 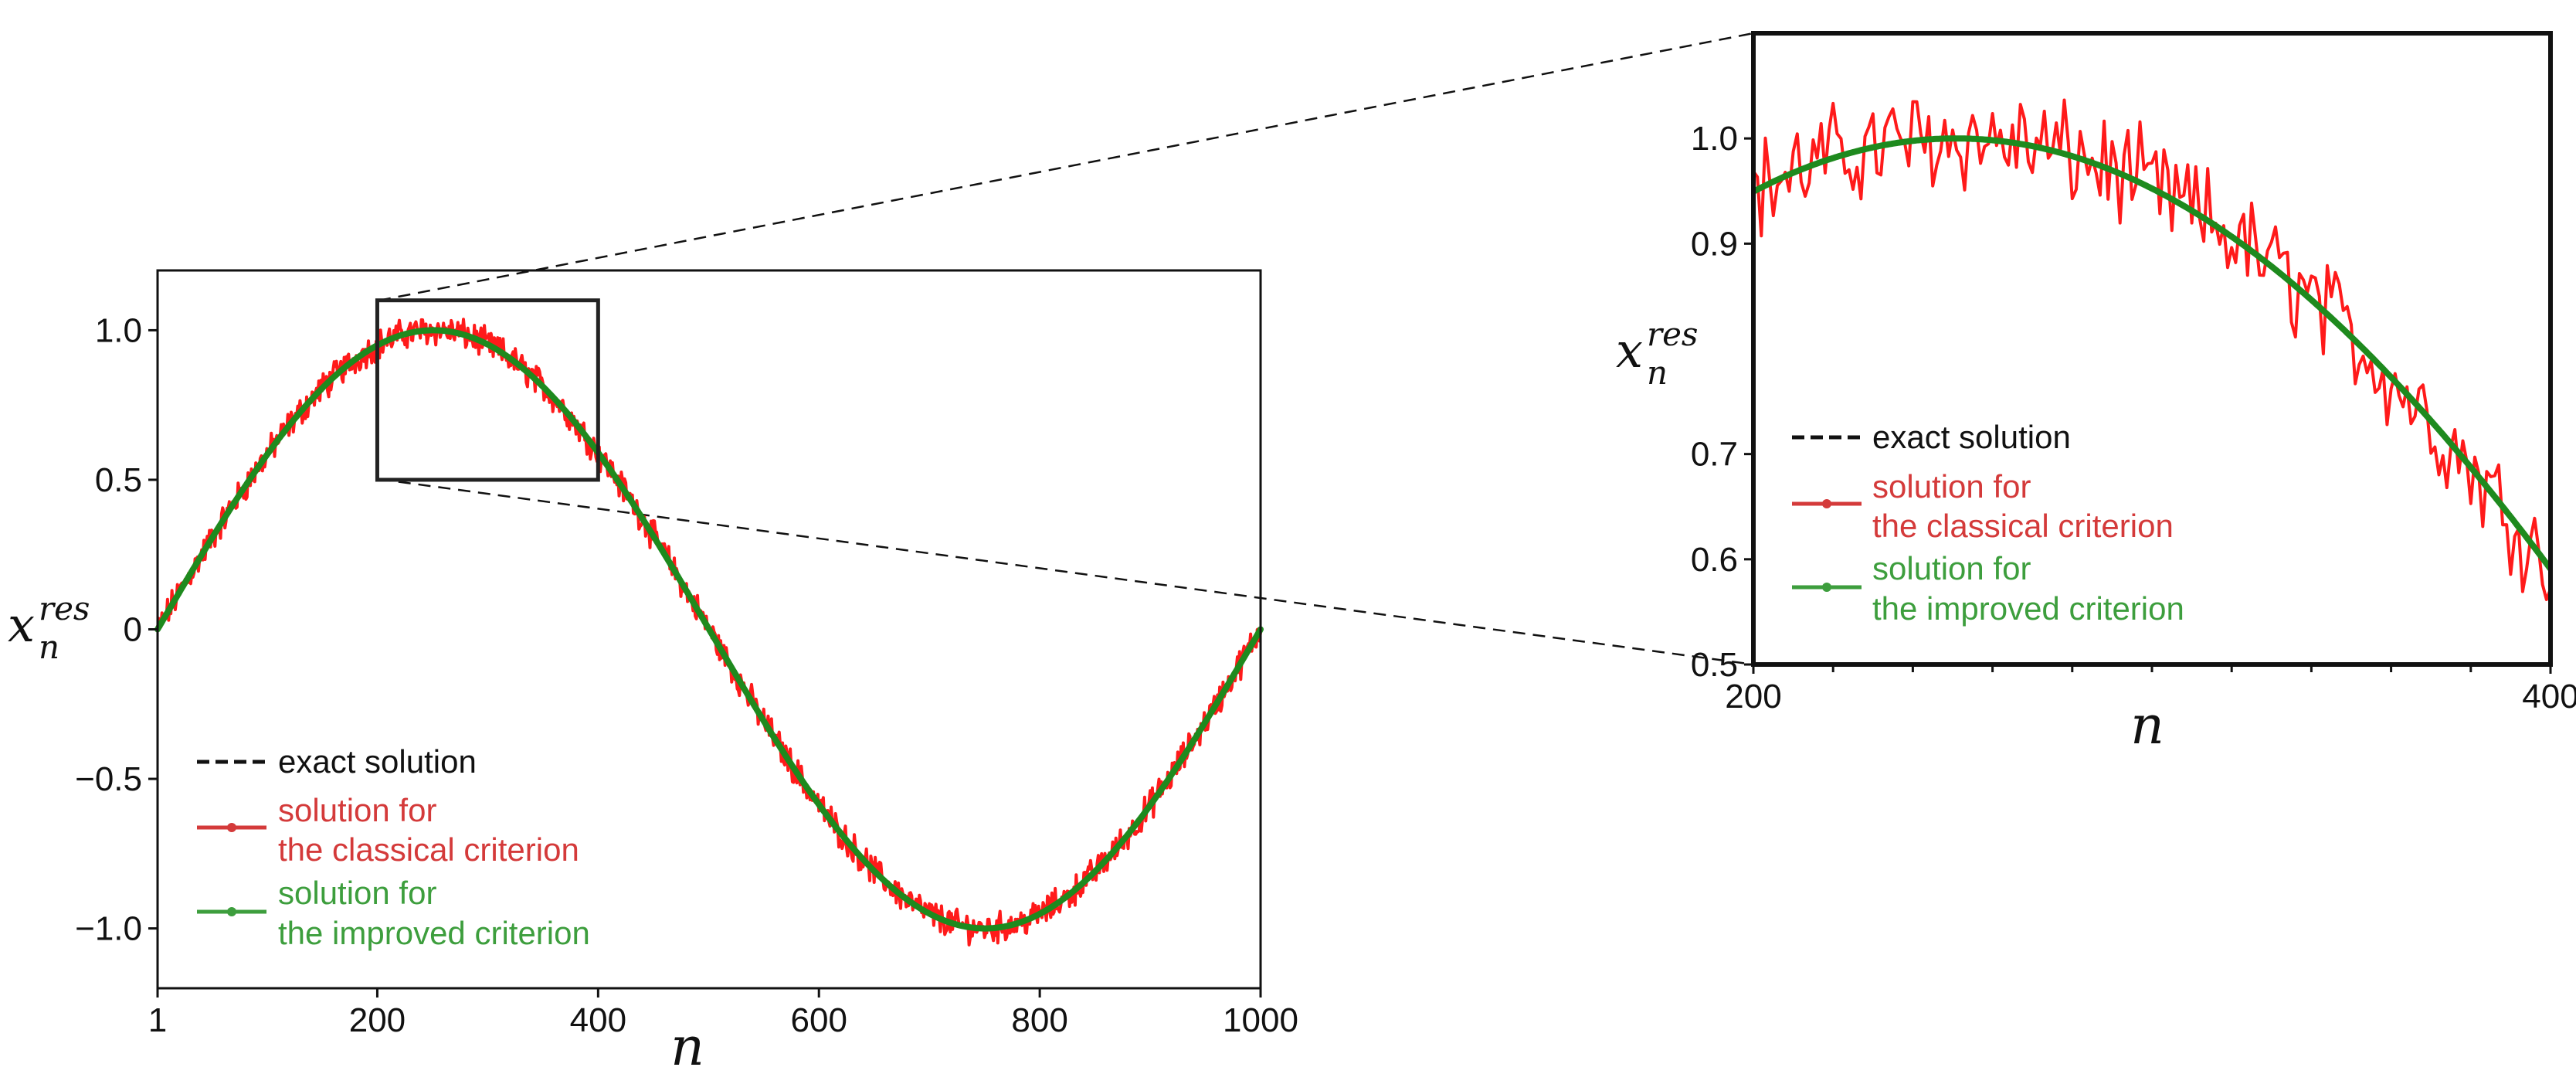 What do you see at coordinates (2152, 354) in the screenshot?
I see `inset-improved-series` at bounding box center [2152, 354].